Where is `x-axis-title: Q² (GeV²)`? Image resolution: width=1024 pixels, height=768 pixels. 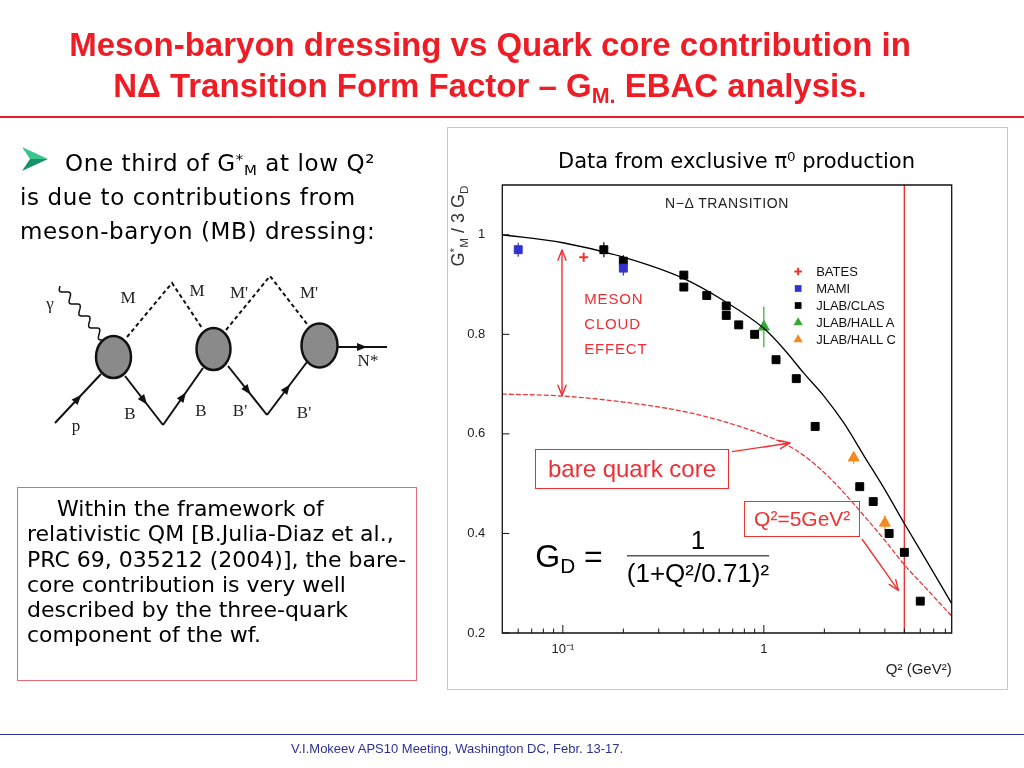
x-axis-title: Q² (GeV²) is located at coordinates (918, 668).